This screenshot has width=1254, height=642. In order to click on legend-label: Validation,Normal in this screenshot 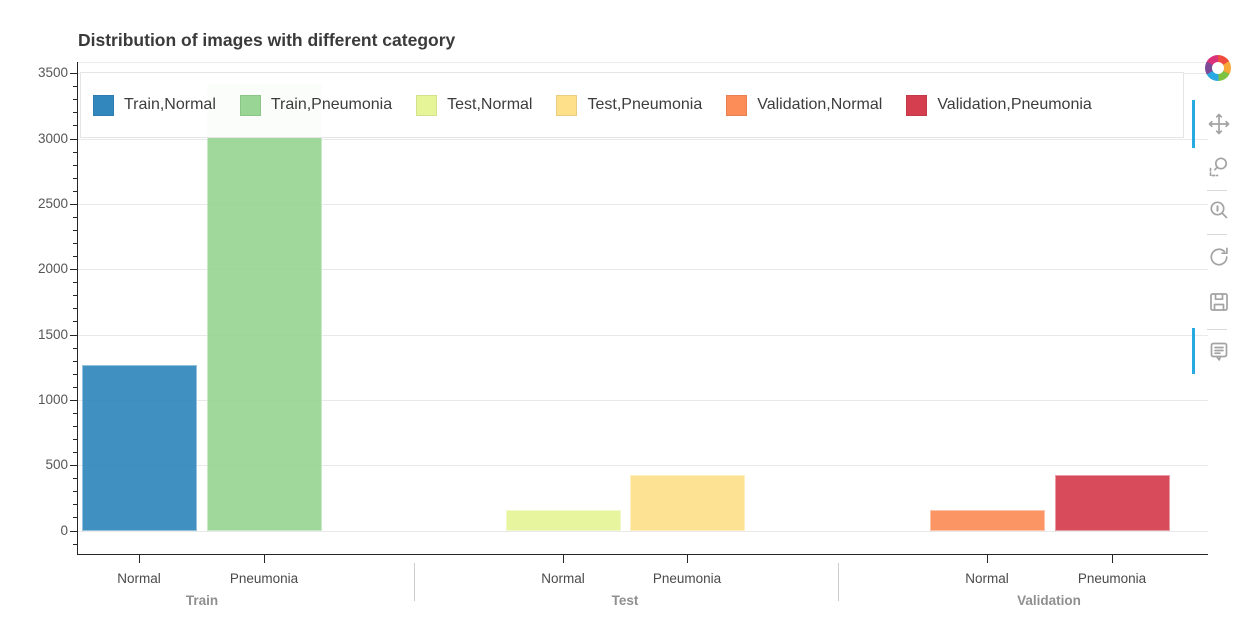, I will do `click(820, 104)`.